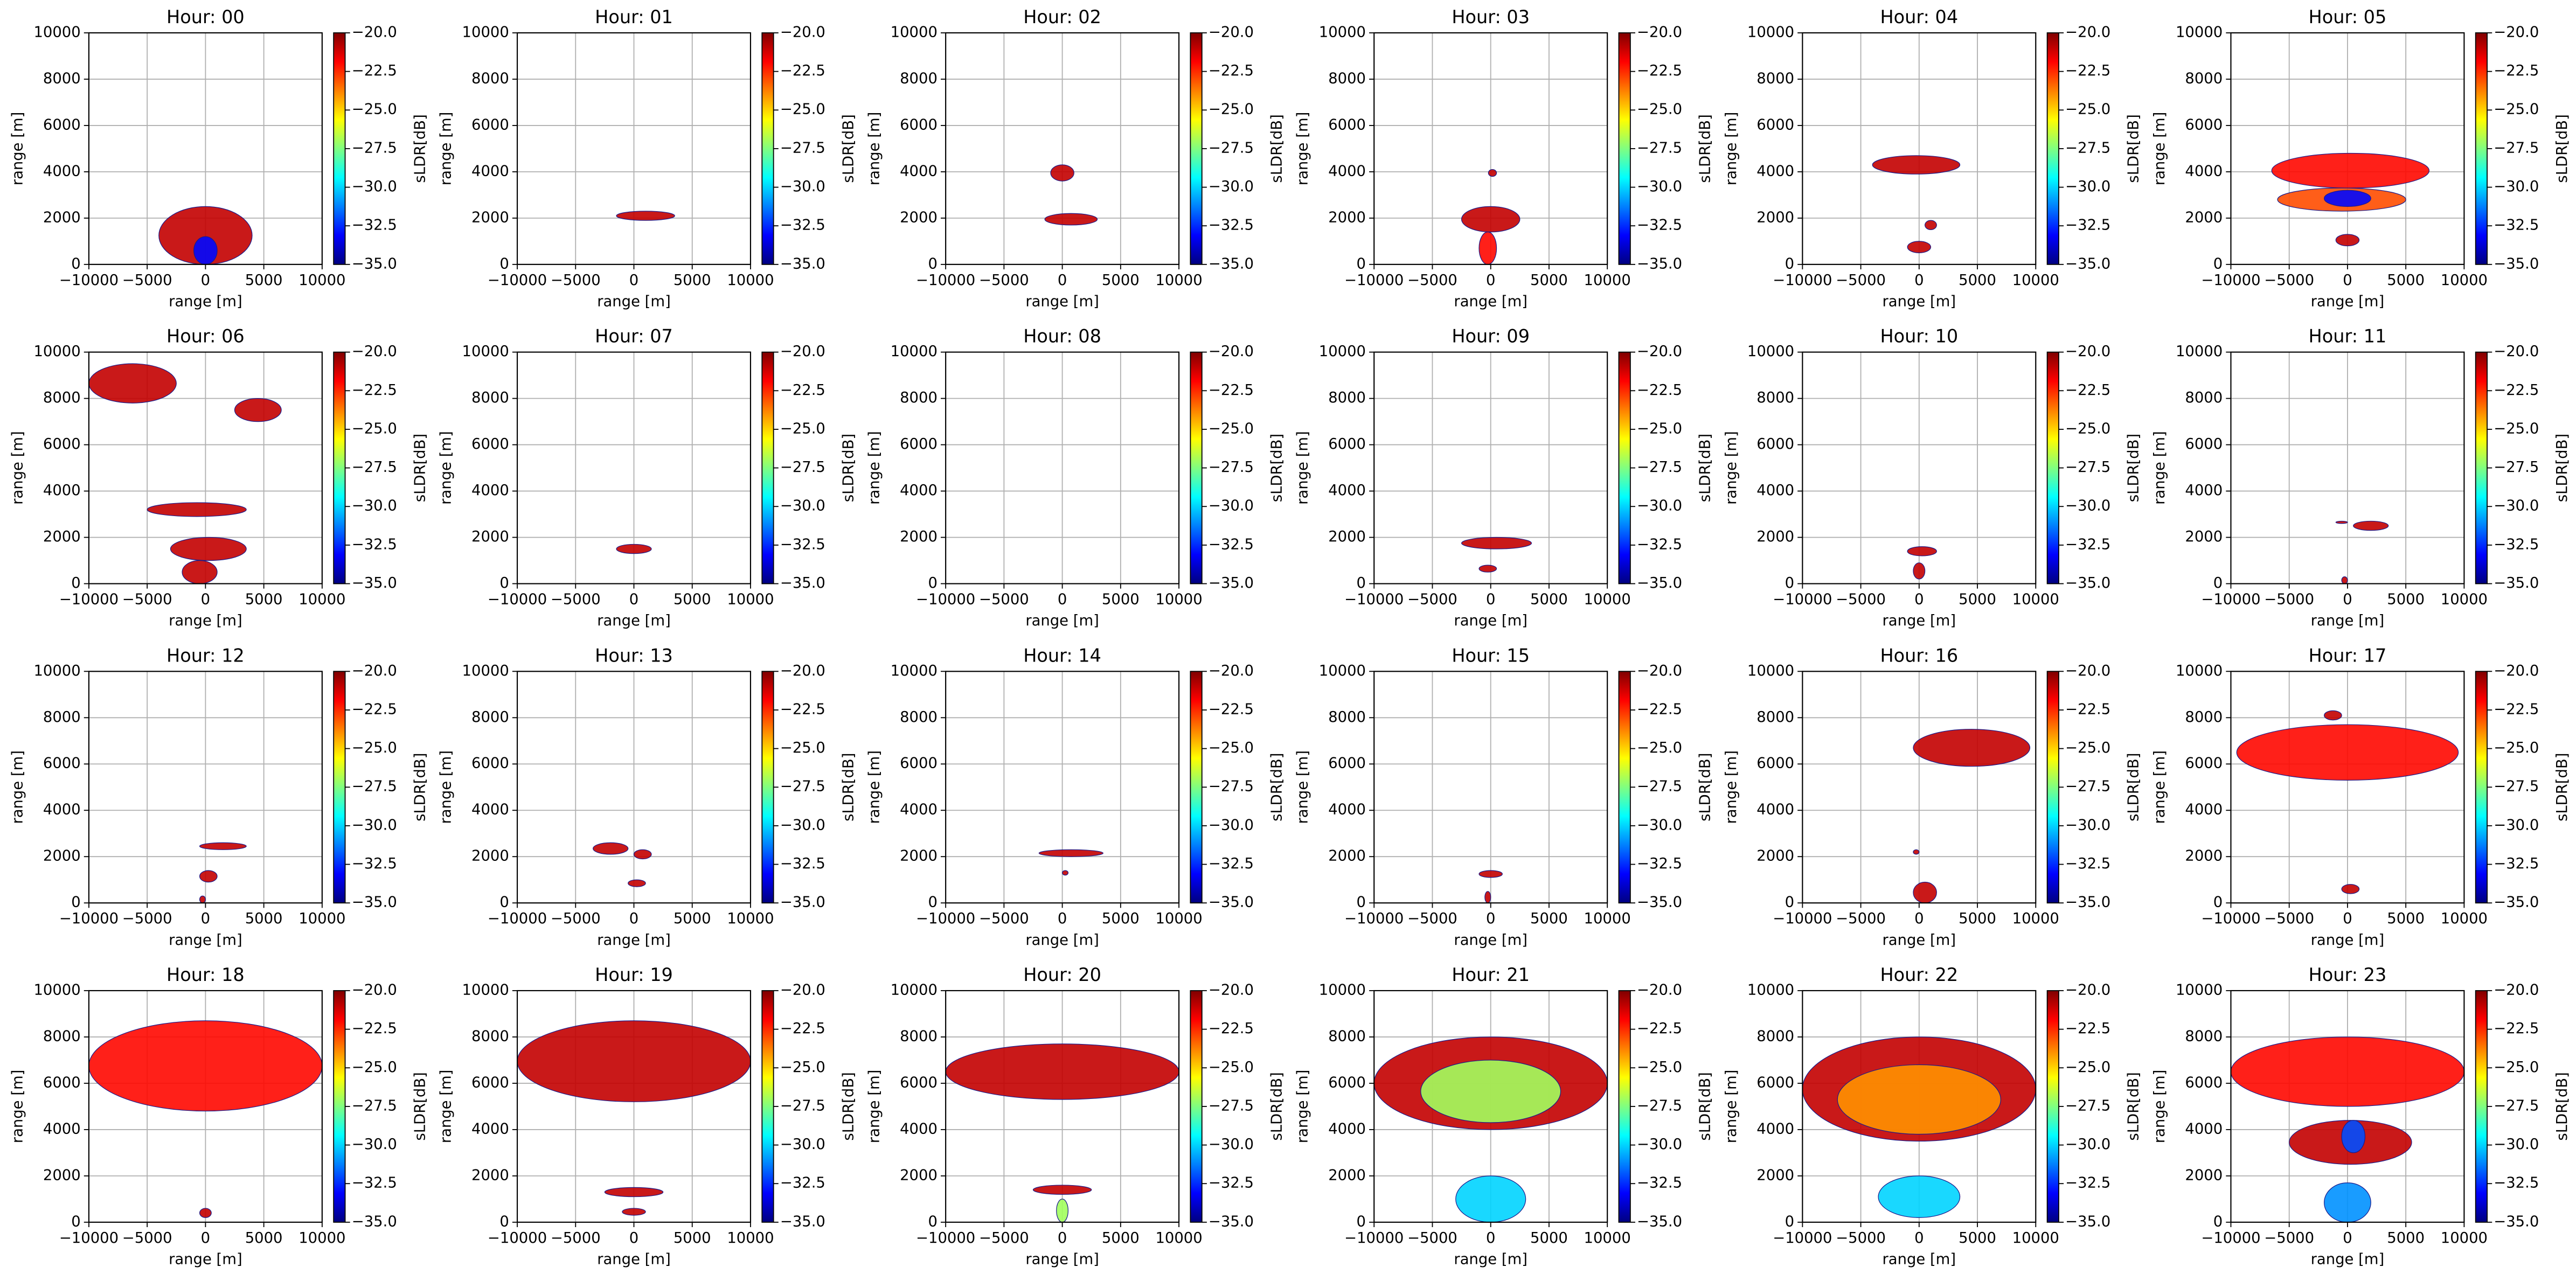 This screenshot has height=1281, width=2576. I want to click on y-axis-label: range [m], so click(1303, 1107).